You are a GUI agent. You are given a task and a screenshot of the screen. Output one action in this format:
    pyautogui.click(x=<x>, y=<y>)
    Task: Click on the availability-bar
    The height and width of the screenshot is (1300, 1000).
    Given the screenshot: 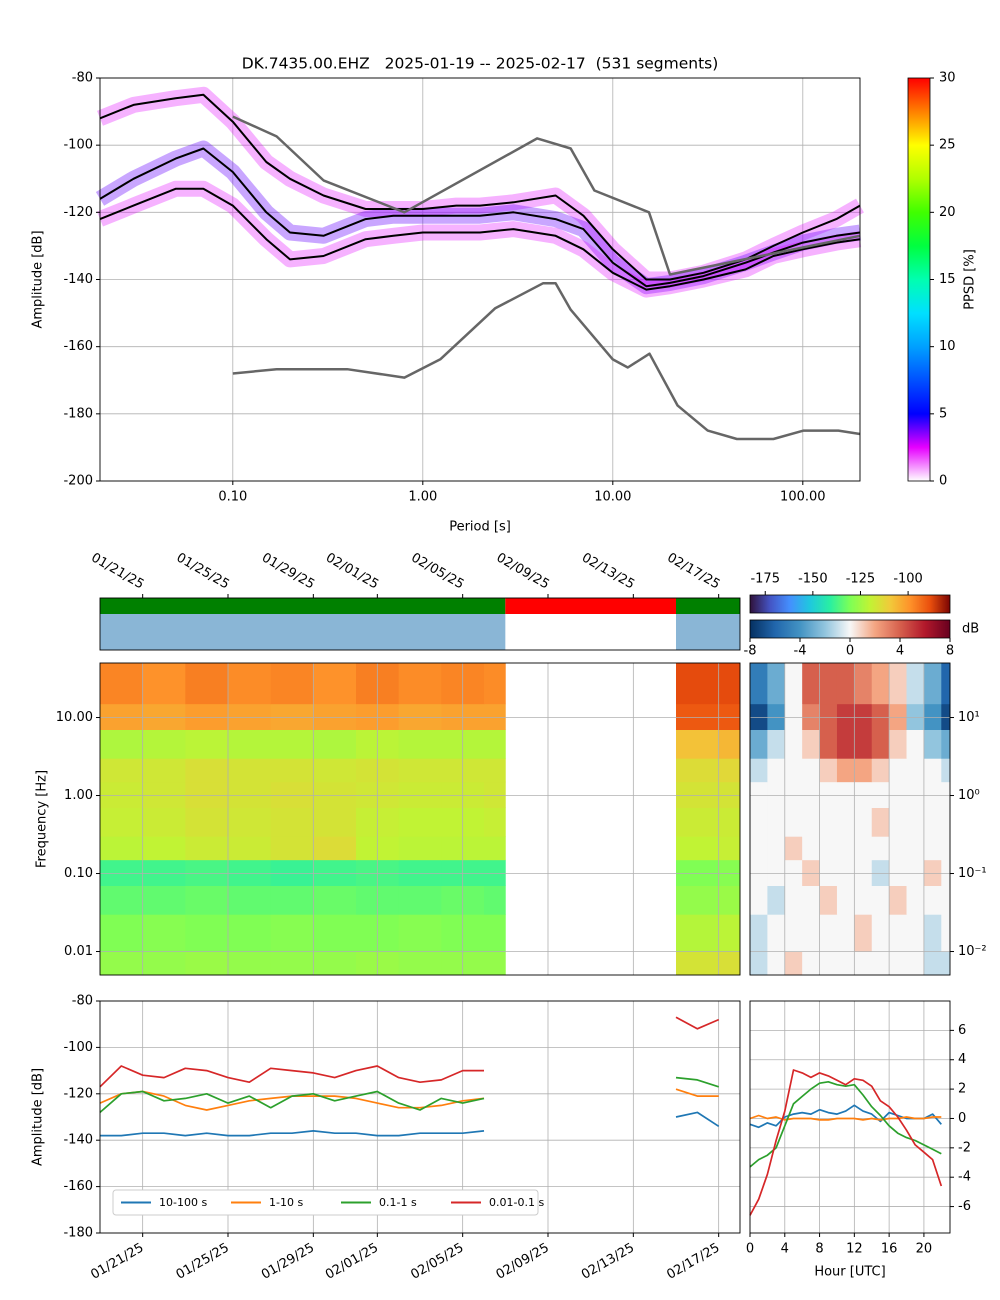 What is the action you would take?
    pyautogui.click(x=708, y=632)
    